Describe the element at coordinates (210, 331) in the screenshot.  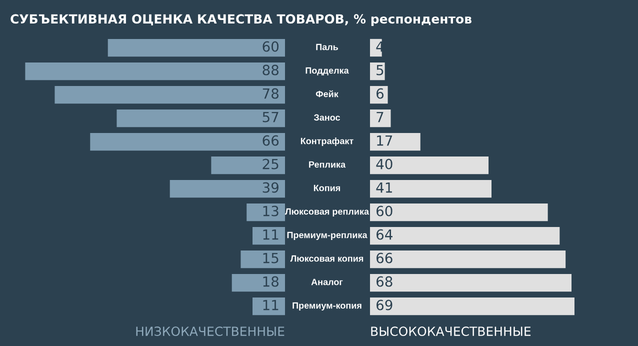
I see `x-axis-title: НИЗКОКАЧЕСТВЕННЫЕ` at that location.